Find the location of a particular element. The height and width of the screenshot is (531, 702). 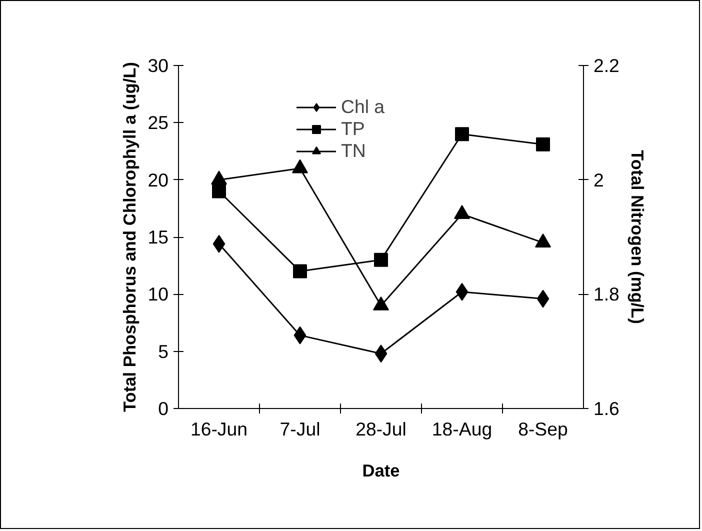

y2-tick-label: 2.2 is located at coordinates (607, 65).